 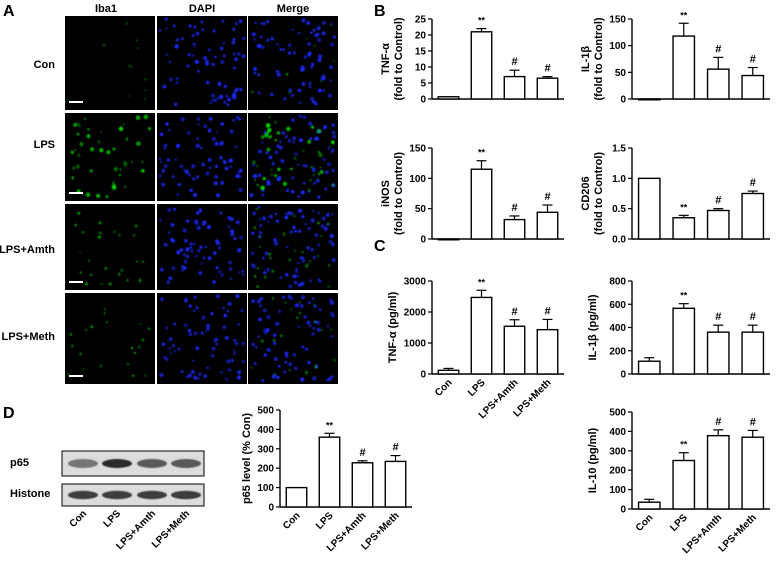 I want to click on row-label-lps-meth: LPS+Meth, so click(x=29, y=337).